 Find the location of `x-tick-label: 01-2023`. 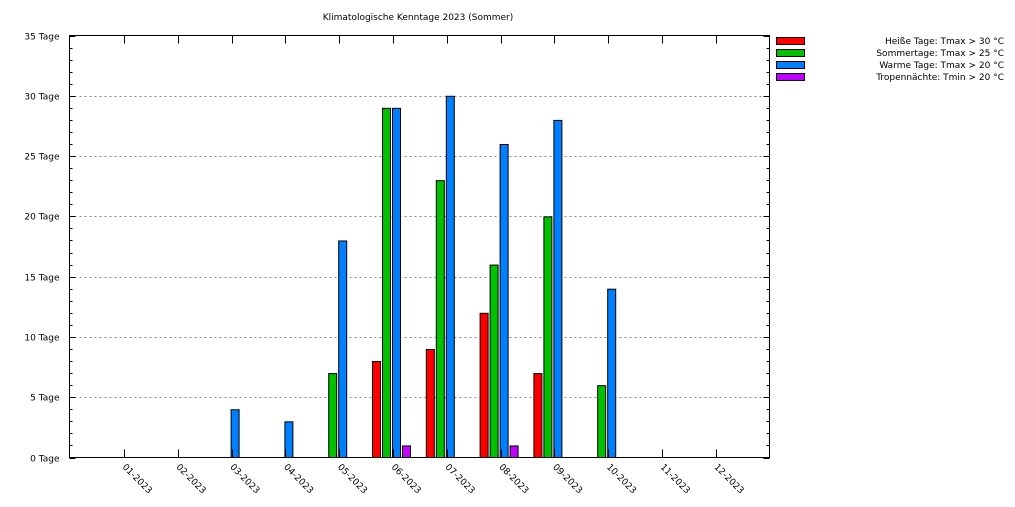

x-tick-label: 01-2023 is located at coordinates (137, 480).